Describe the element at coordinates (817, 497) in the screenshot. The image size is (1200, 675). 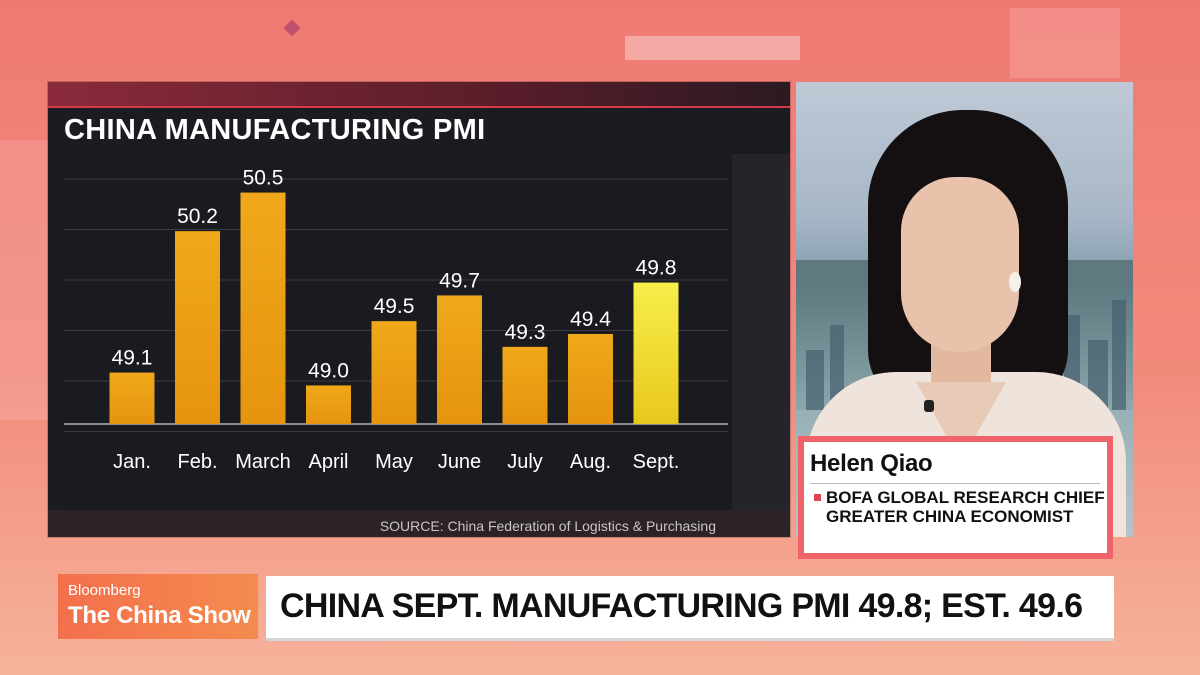
I see `bullet-square-icon` at that location.